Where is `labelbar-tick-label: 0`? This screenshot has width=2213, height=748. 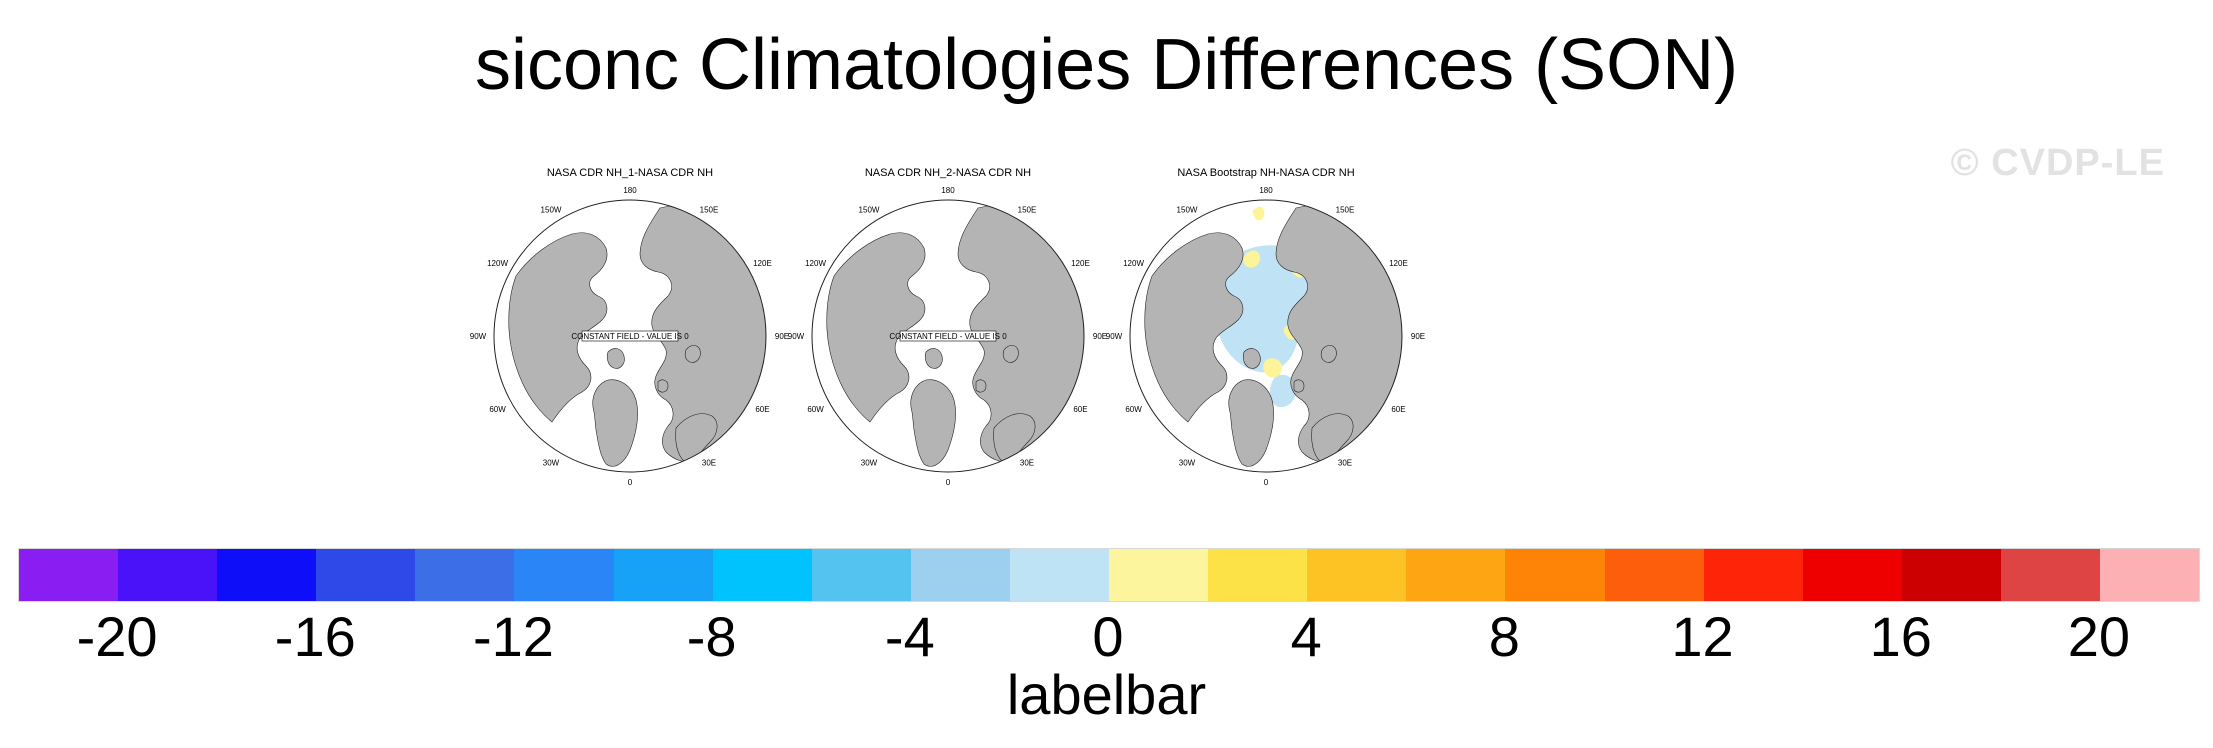 labelbar-tick-label: 0 is located at coordinates (1108, 636).